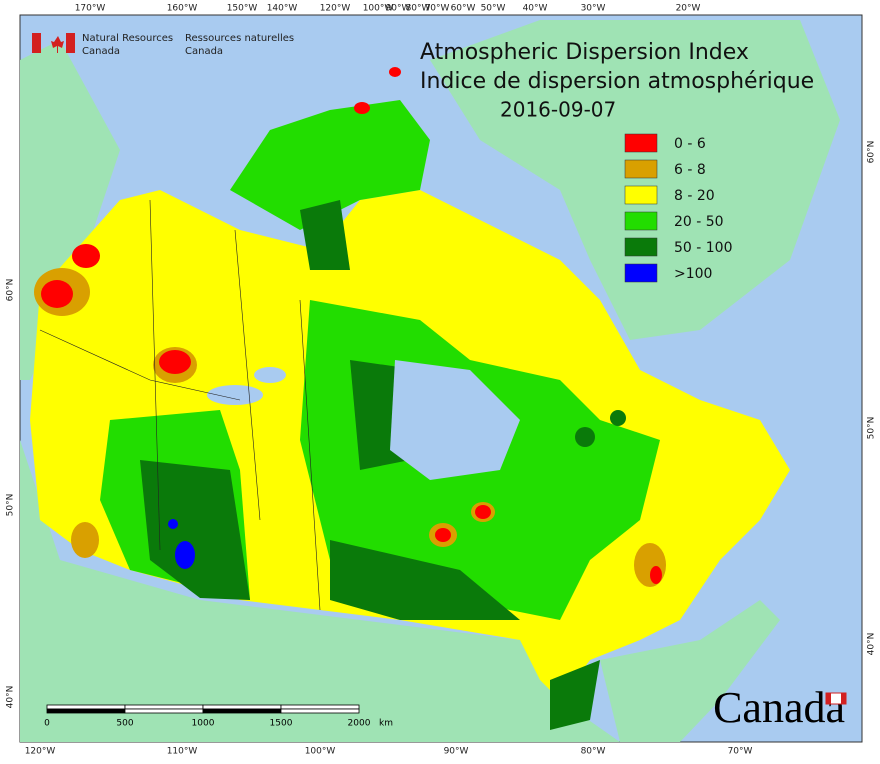  I want to click on longitude-label: 20°W, so click(688, 9).